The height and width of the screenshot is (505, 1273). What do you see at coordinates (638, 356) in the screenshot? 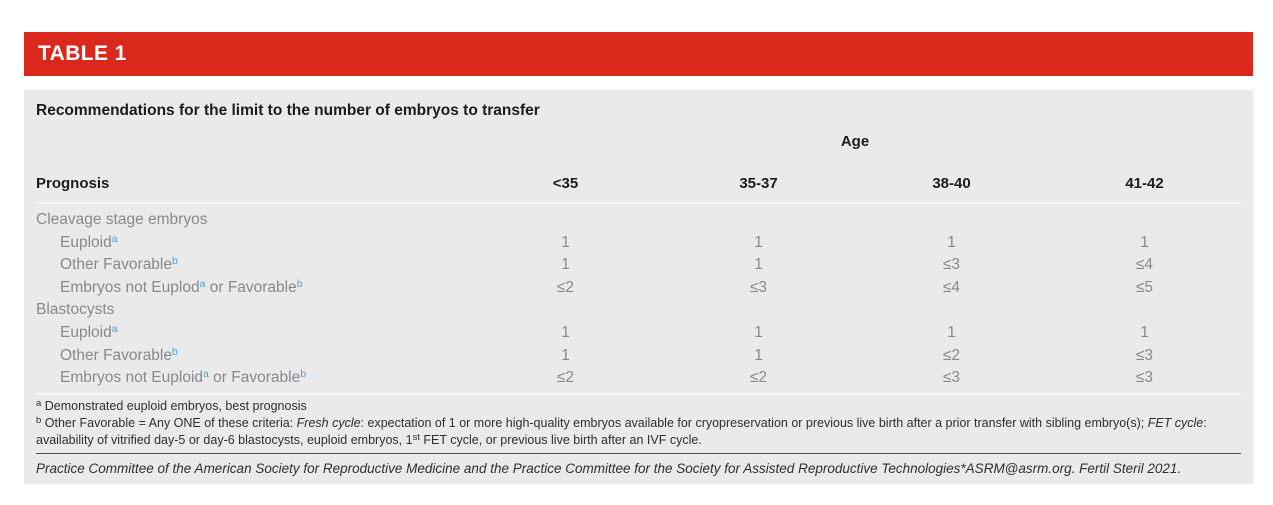
I see `table-row: Other Favorableb 1 1 ≤2 ≤3` at bounding box center [638, 356].